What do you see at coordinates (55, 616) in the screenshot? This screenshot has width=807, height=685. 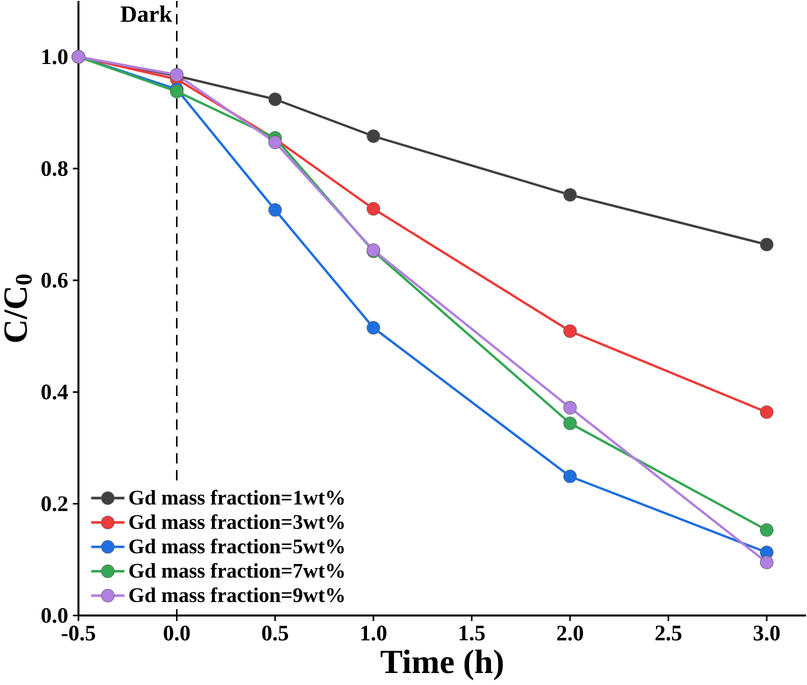 I see `y-tick-label: 0.0` at bounding box center [55, 616].